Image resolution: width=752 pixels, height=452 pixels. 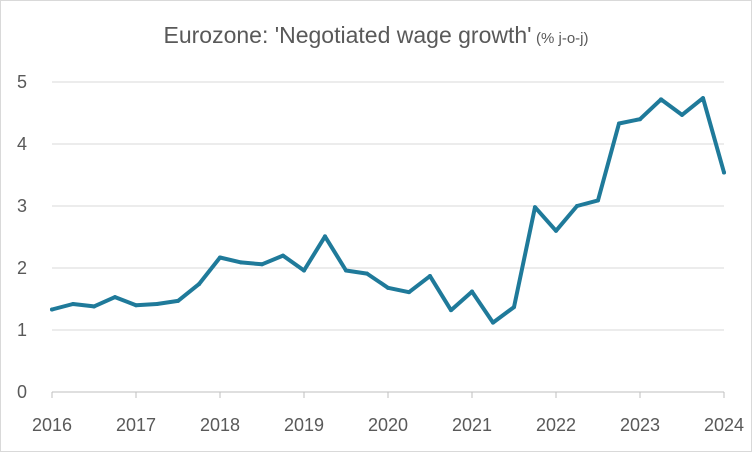 What do you see at coordinates (556, 425) in the screenshot?
I see `x-tick-label: 2022` at bounding box center [556, 425].